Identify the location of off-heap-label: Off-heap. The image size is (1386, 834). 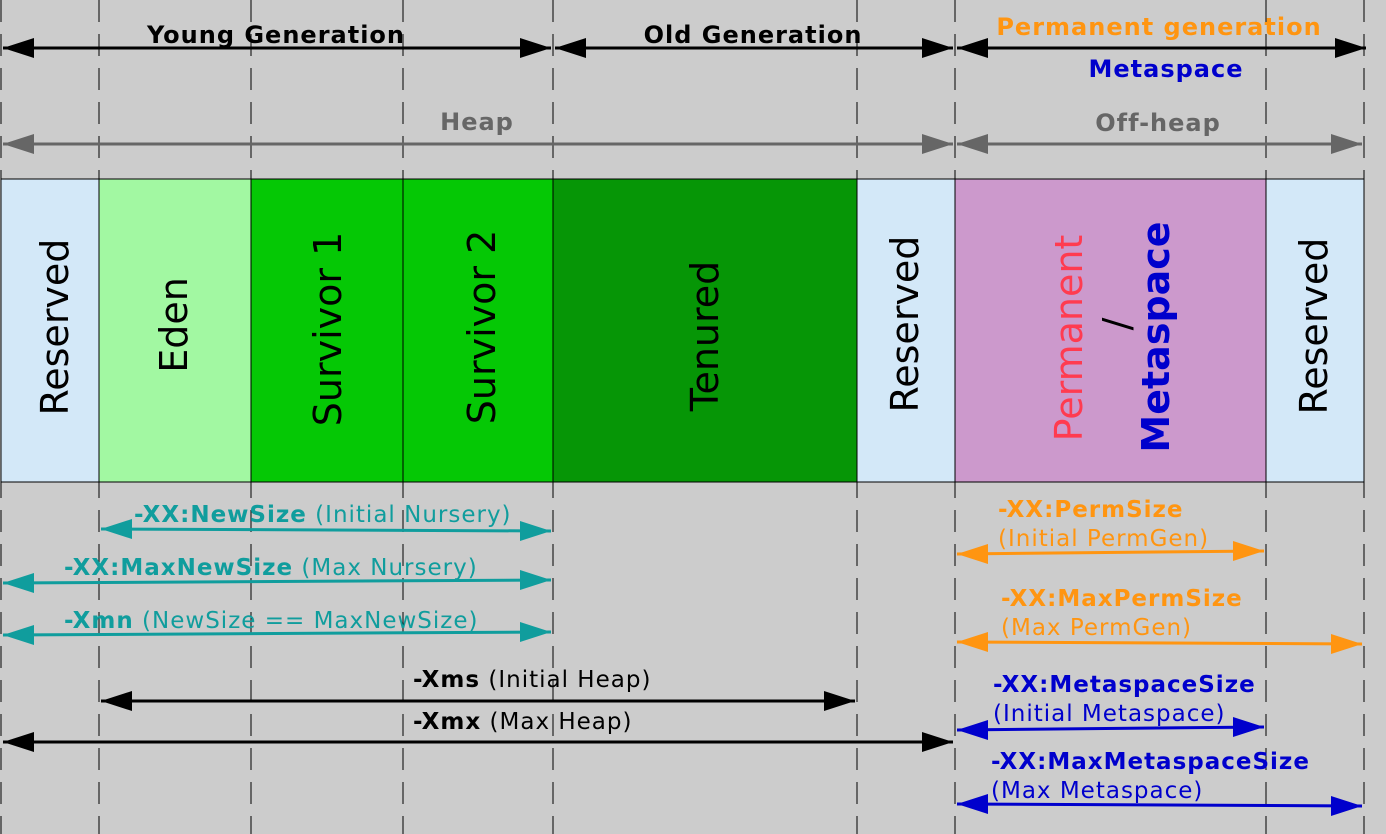
(1158, 123).